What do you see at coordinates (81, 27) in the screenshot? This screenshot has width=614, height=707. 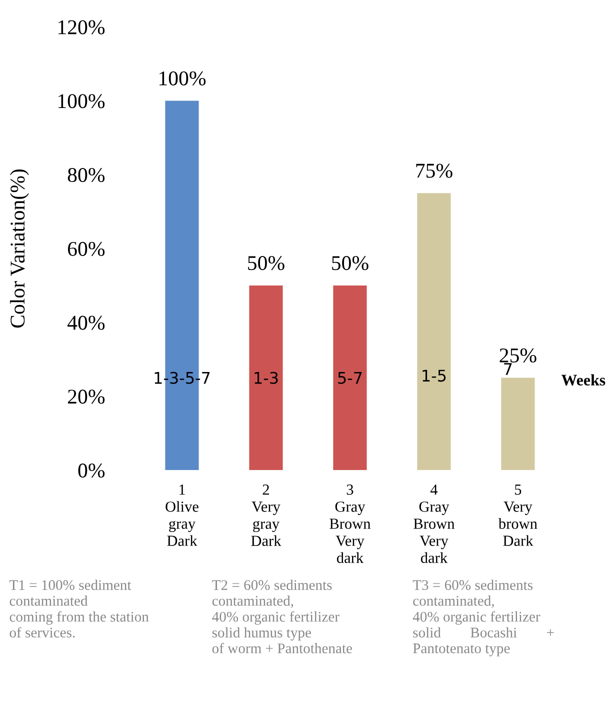 I see `y-tick-label: 120%` at bounding box center [81, 27].